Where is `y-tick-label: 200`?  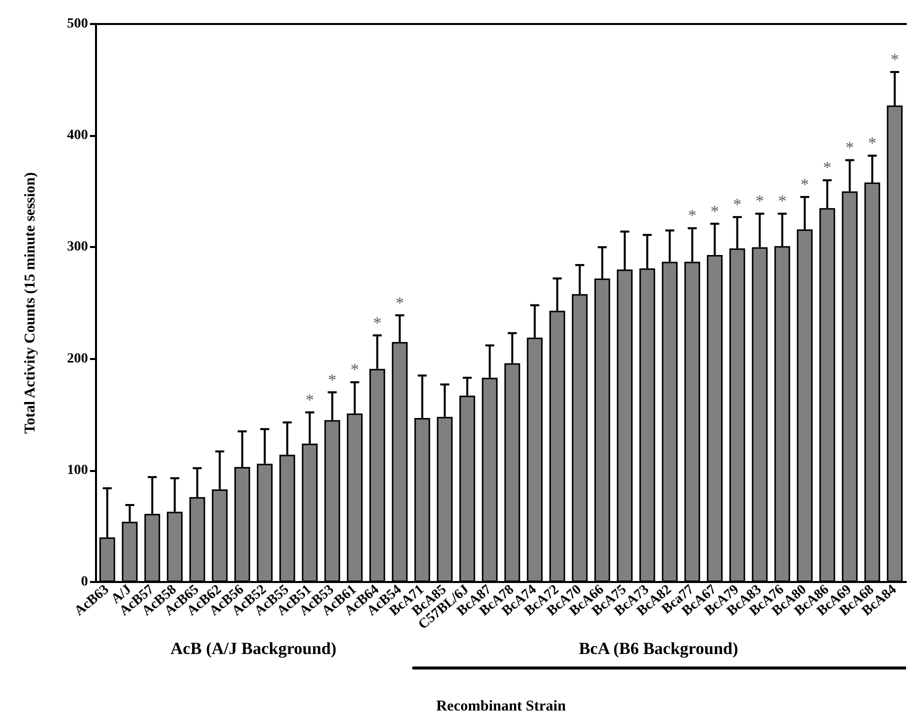
y-tick-label: 200 is located at coordinates (77, 358).